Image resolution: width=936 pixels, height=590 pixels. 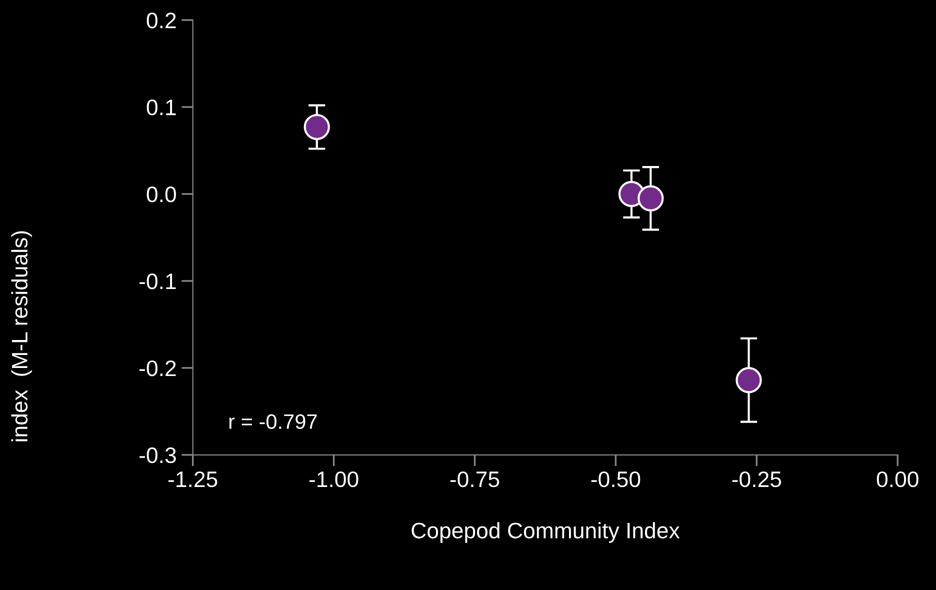 I want to click on y-tick-label: 0.0, so click(x=161, y=194).